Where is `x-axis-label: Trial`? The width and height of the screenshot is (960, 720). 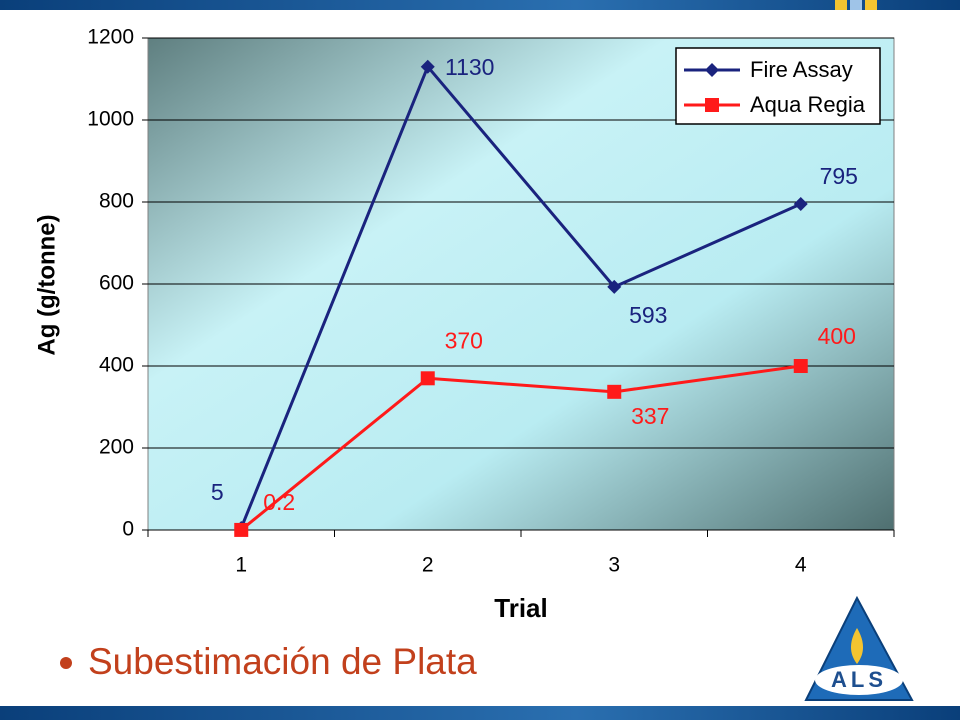
x-axis-label: Trial is located at coordinates (520, 608).